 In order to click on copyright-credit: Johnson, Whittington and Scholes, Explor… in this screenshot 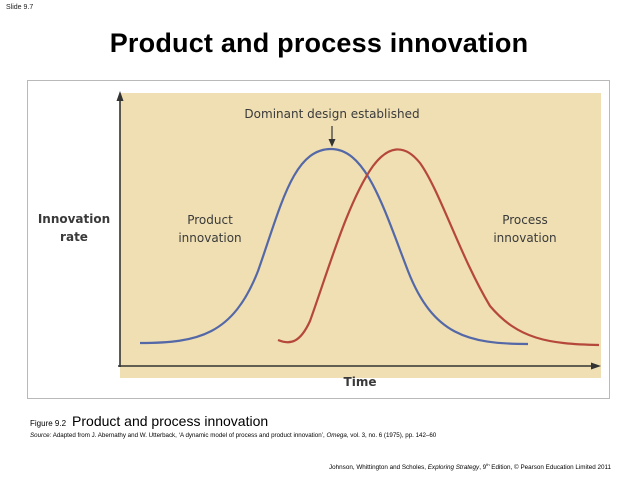, I will do `click(470, 466)`.